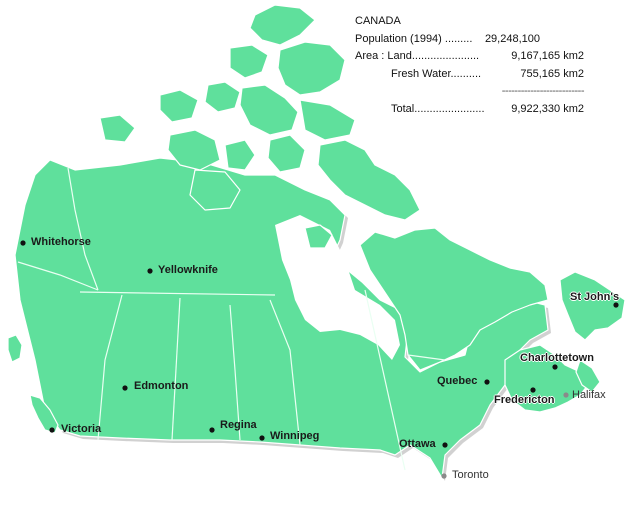 This screenshot has width=629, height=506. Describe the element at coordinates (125, 388) in the screenshot. I see `city-dot-edmonton` at that location.